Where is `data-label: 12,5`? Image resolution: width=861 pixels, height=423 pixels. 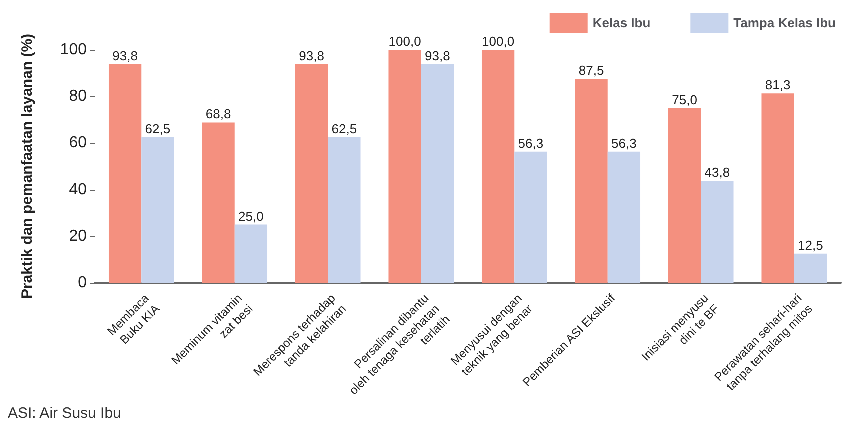 data-label: 12,5 is located at coordinates (811, 245).